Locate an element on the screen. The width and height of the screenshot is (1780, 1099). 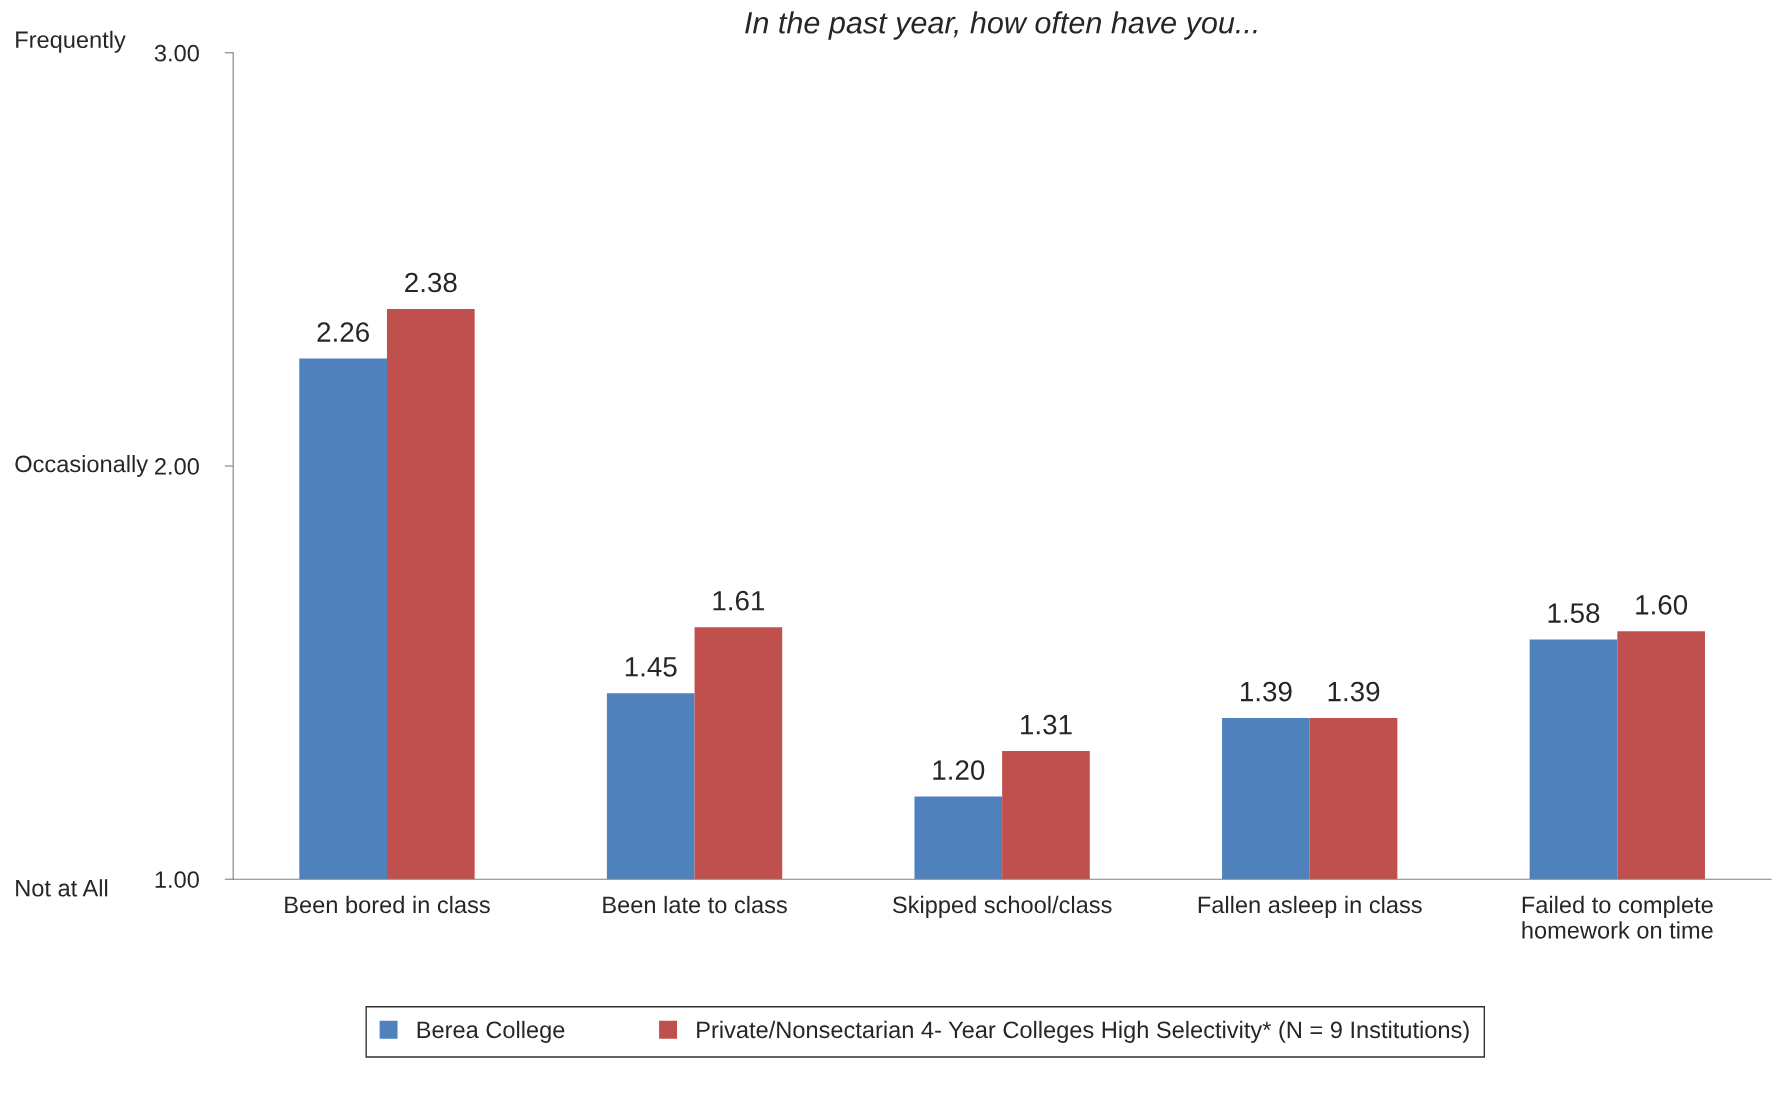
x-tick-label: Failed to complete homework on time is located at coordinates (1617, 917).